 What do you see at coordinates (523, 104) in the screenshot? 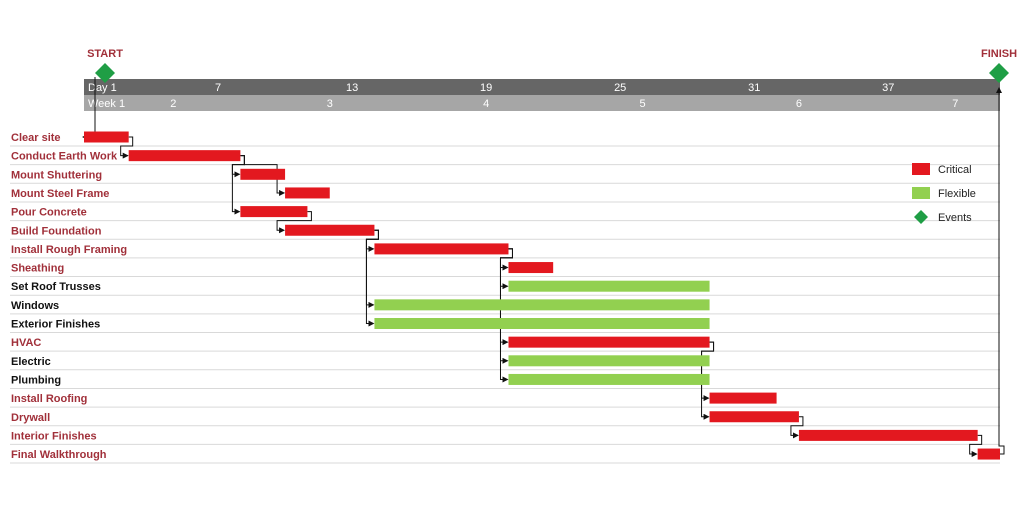
I see `week-tick-labels: Week 1 2 3 4 5 6 7` at bounding box center [523, 104].